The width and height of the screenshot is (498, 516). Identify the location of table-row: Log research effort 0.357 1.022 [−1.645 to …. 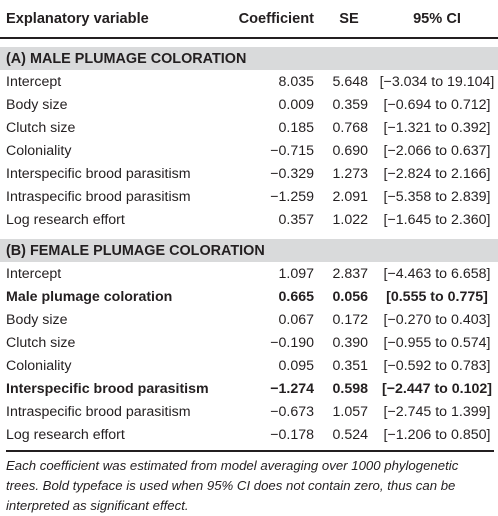
(249, 219).